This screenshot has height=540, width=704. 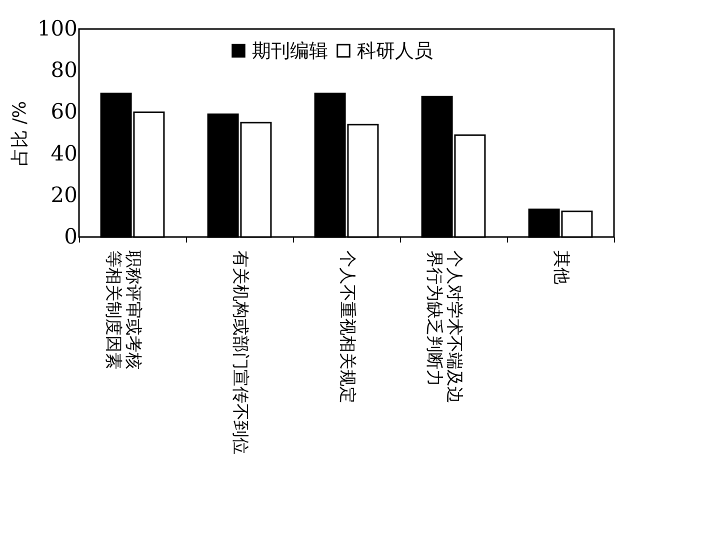 I want to click on x-tick-label: 其他, so click(x=561, y=267).